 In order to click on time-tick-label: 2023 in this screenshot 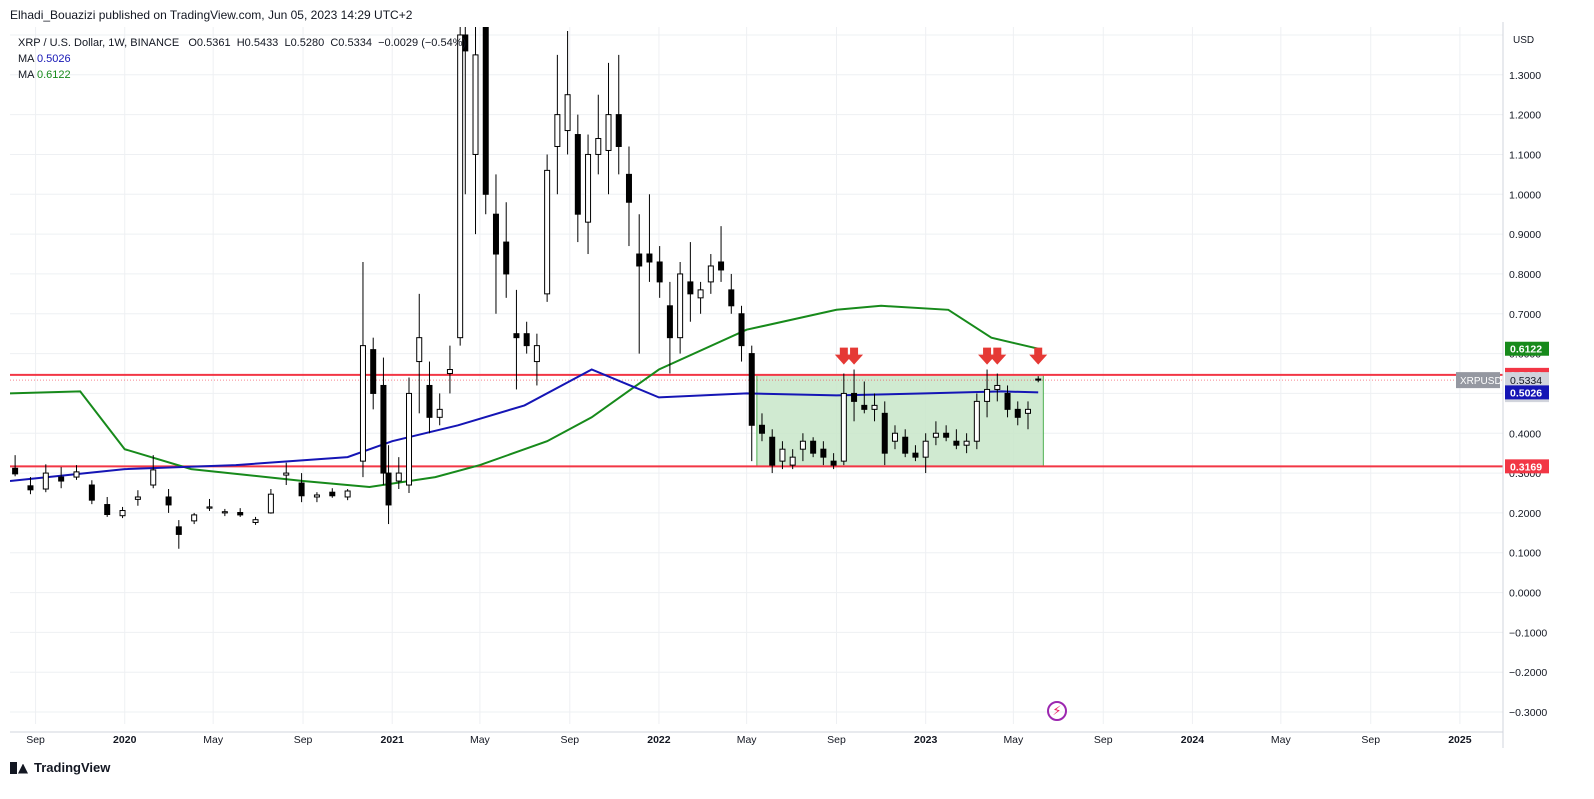, I will do `click(926, 740)`.